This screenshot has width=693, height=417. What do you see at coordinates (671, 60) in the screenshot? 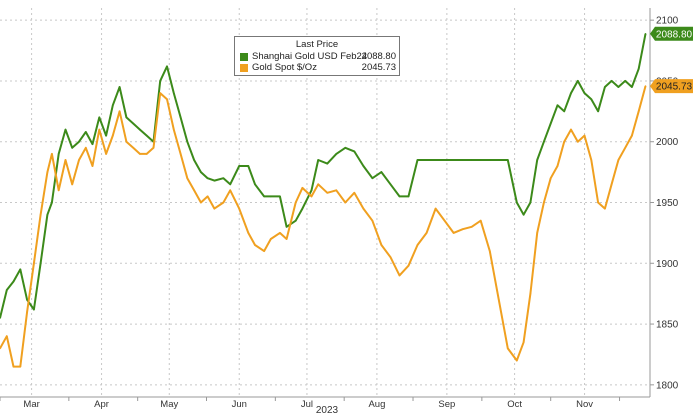
I see `last-value-tags: 2088.80 2045.73` at bounding box center [671, 60].